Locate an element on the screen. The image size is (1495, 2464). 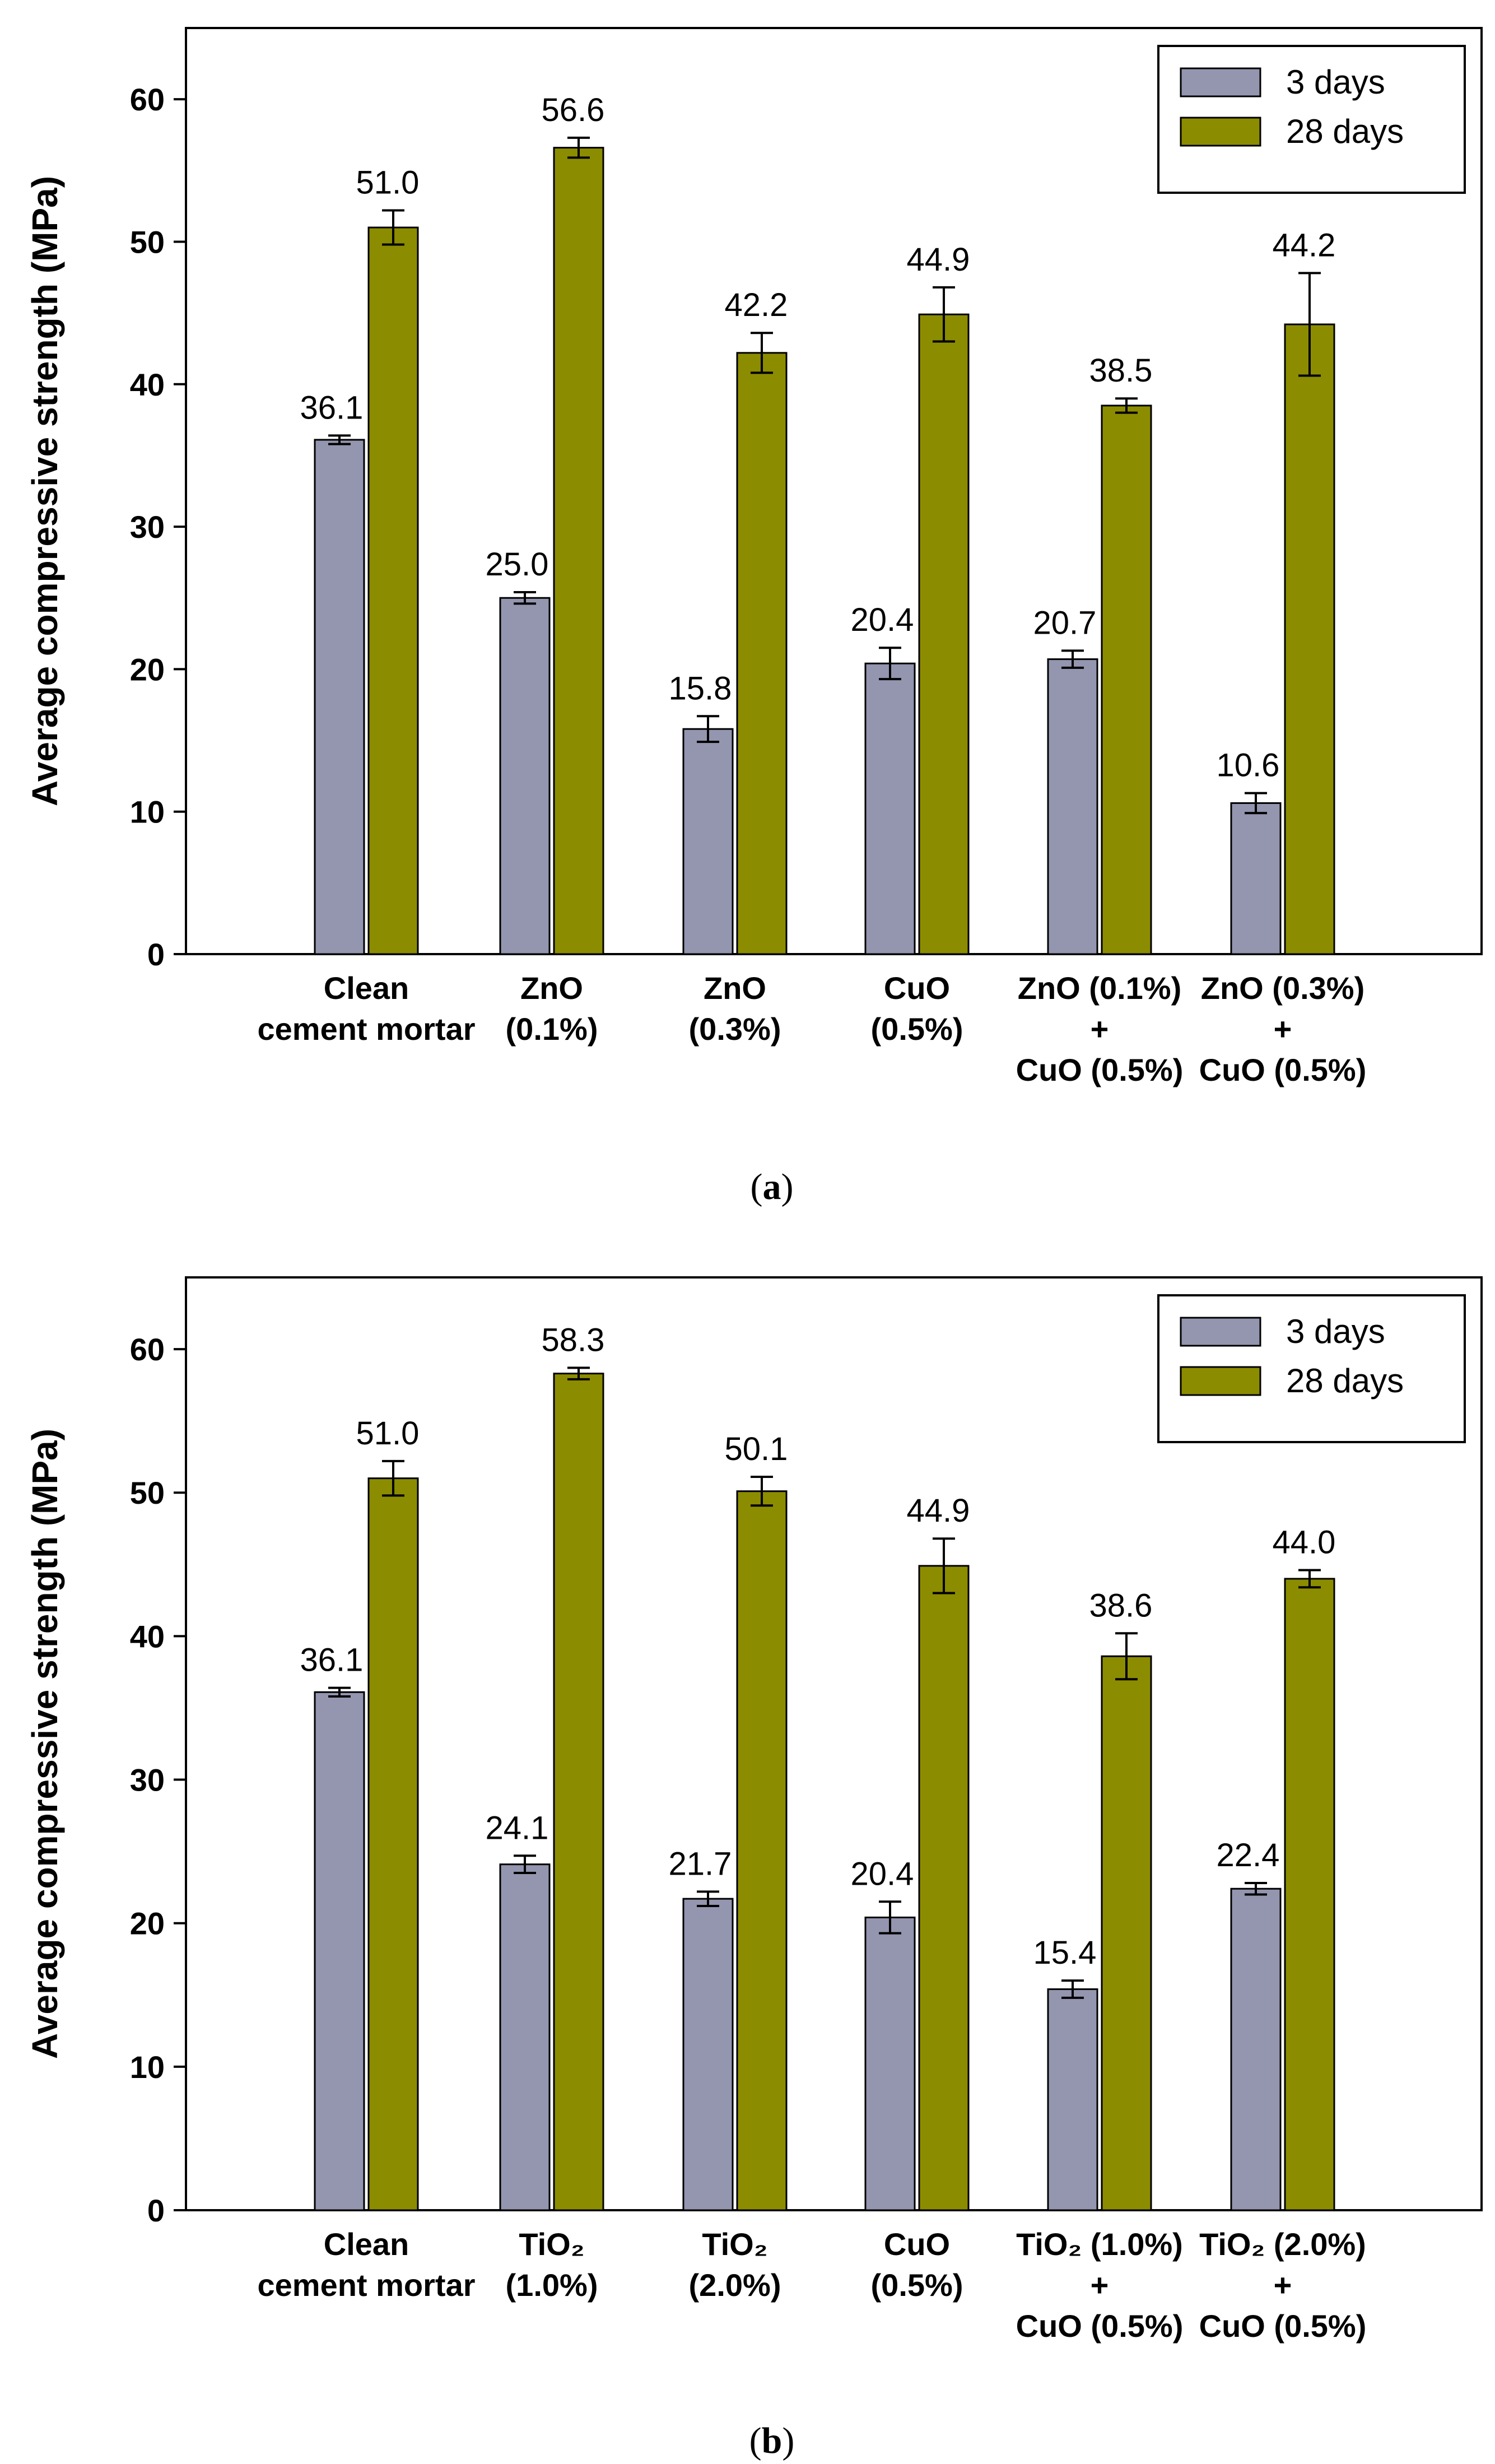
caption-letter: b is located at coordinates (772, 2440).